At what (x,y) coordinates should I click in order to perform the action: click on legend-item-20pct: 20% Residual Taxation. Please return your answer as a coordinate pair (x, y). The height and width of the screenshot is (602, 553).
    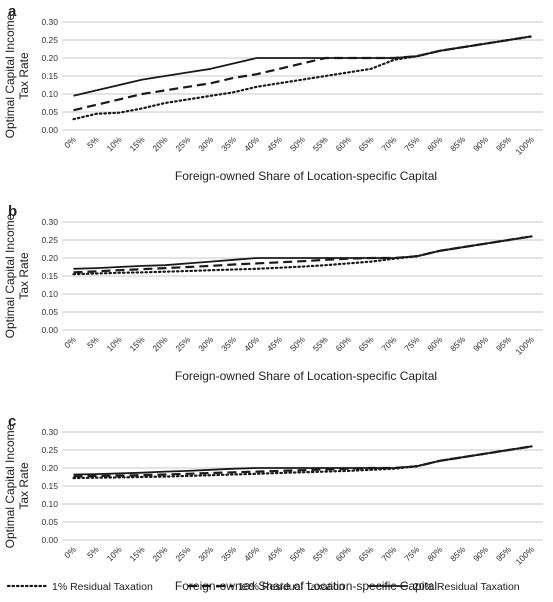
    Looking at the image, I should click on (444, 587).